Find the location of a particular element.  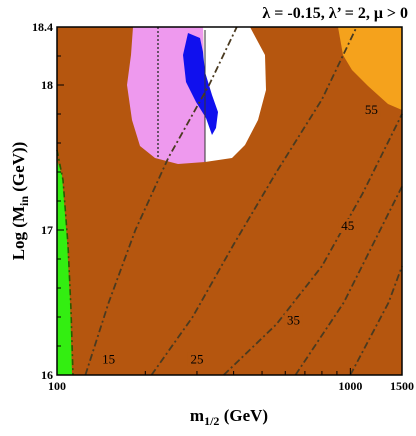

x-axis-title-main: m is located at coordinates (197, 415).